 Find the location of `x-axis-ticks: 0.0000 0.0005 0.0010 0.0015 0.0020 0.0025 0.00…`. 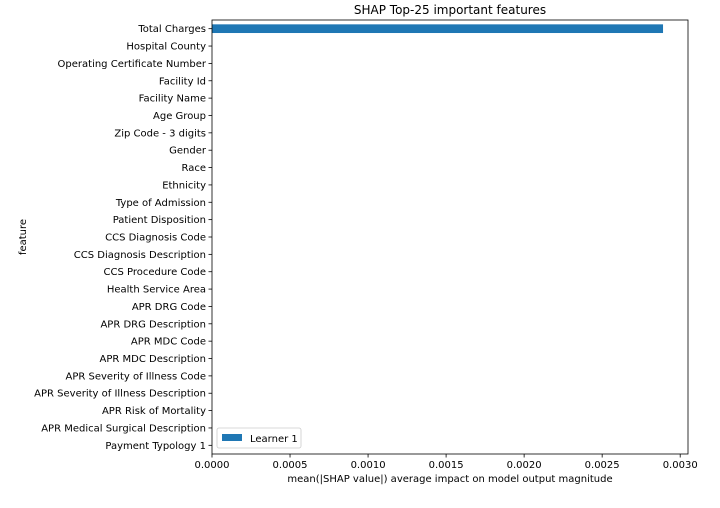

x-axis-ticks: 0.0000 0.0005 0.0010 0.0015 0.0020 0.0025 0.00… is located at coordinates (446, 462).